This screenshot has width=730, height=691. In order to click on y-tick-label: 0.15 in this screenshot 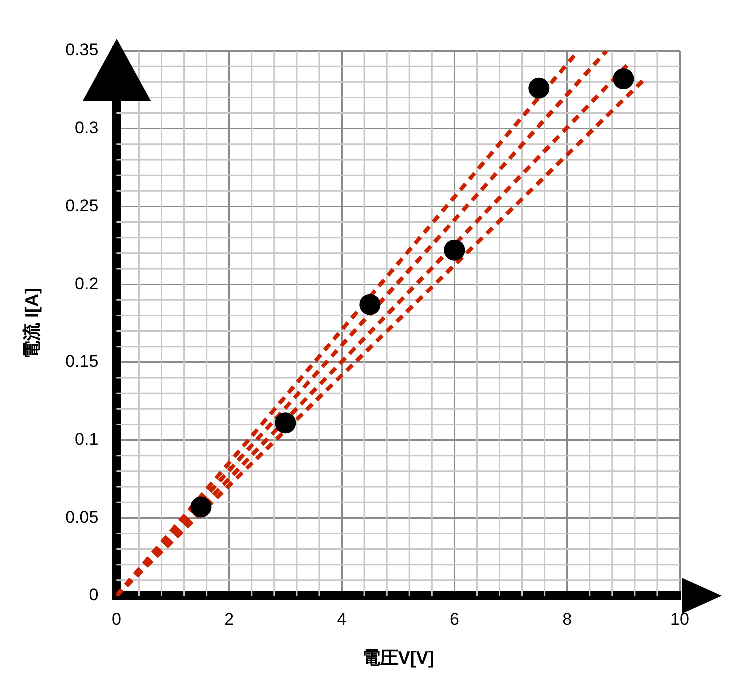, I will do `click(82, 362)`.